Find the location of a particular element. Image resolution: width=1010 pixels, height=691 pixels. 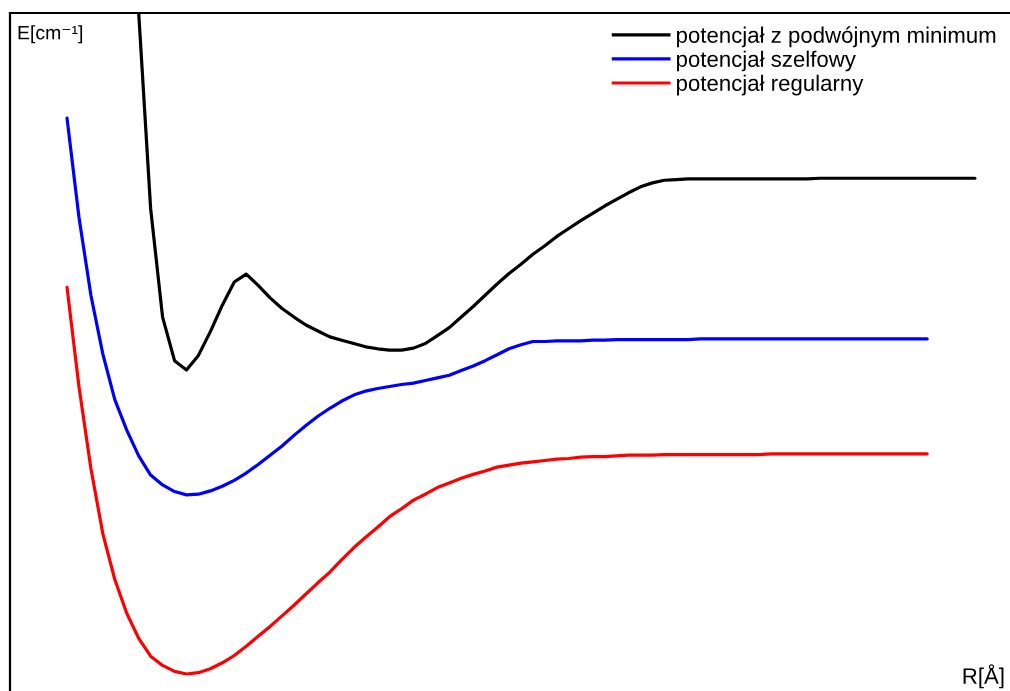

legend-label: potencjał z podwójnym minimum is located at coordinates (836, 37).